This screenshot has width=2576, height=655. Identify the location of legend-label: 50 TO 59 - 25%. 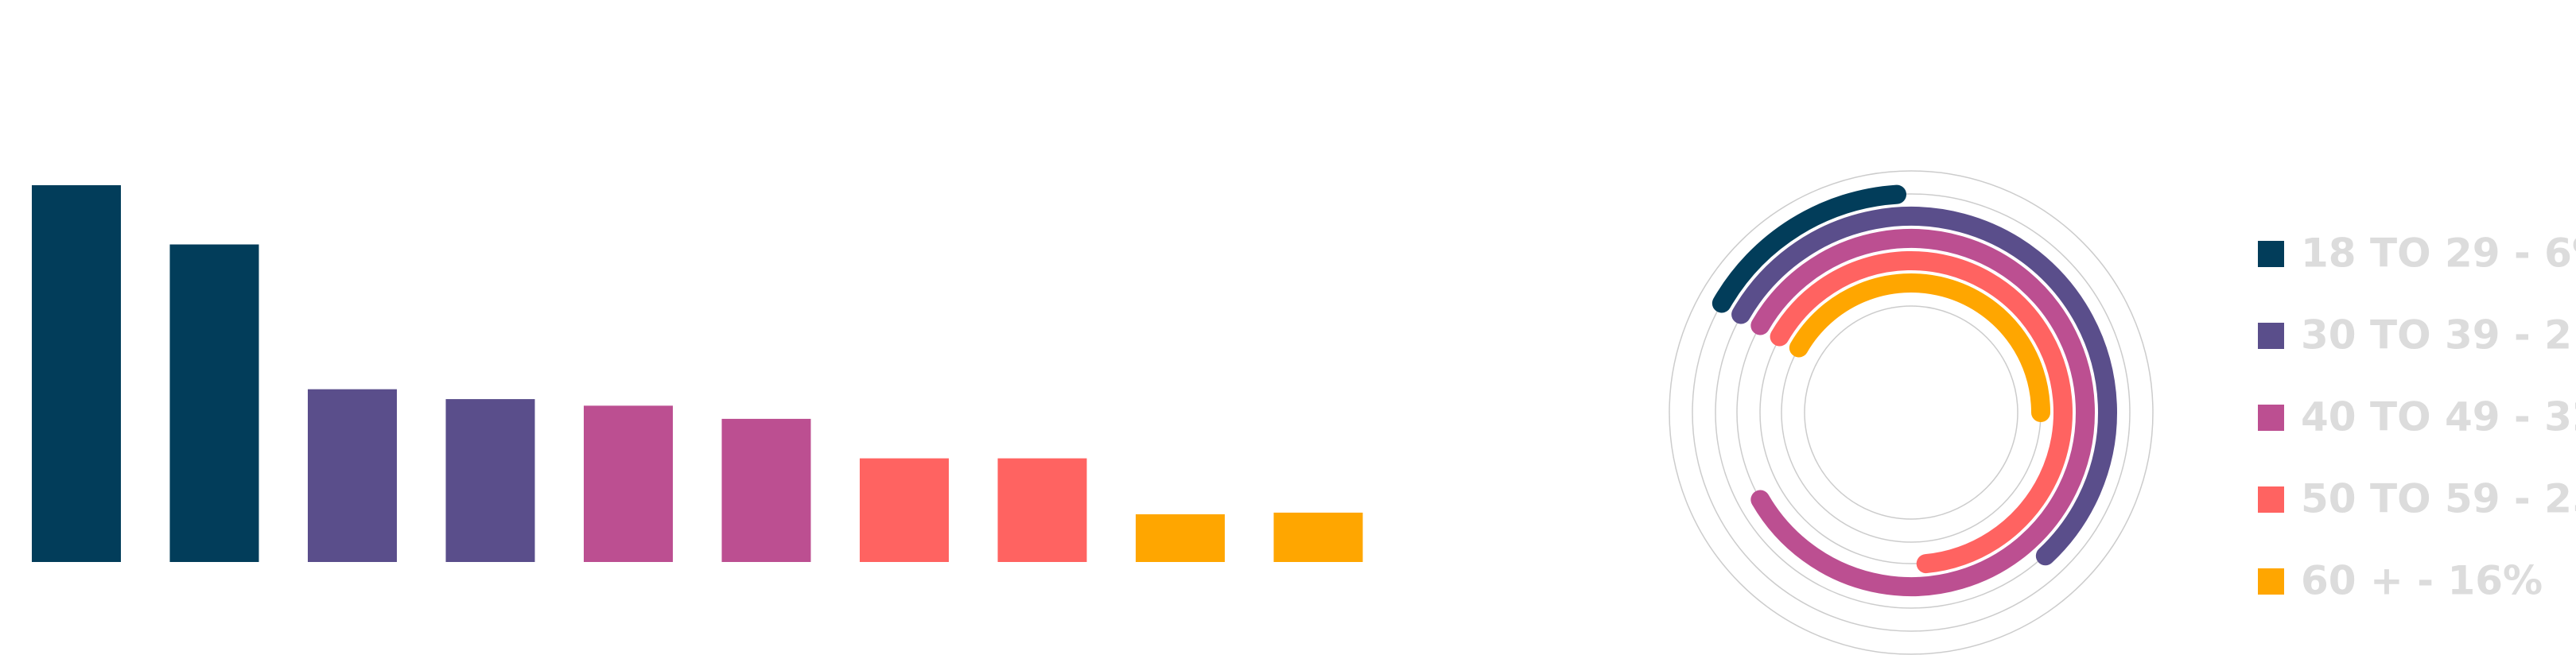
(2438, 499).